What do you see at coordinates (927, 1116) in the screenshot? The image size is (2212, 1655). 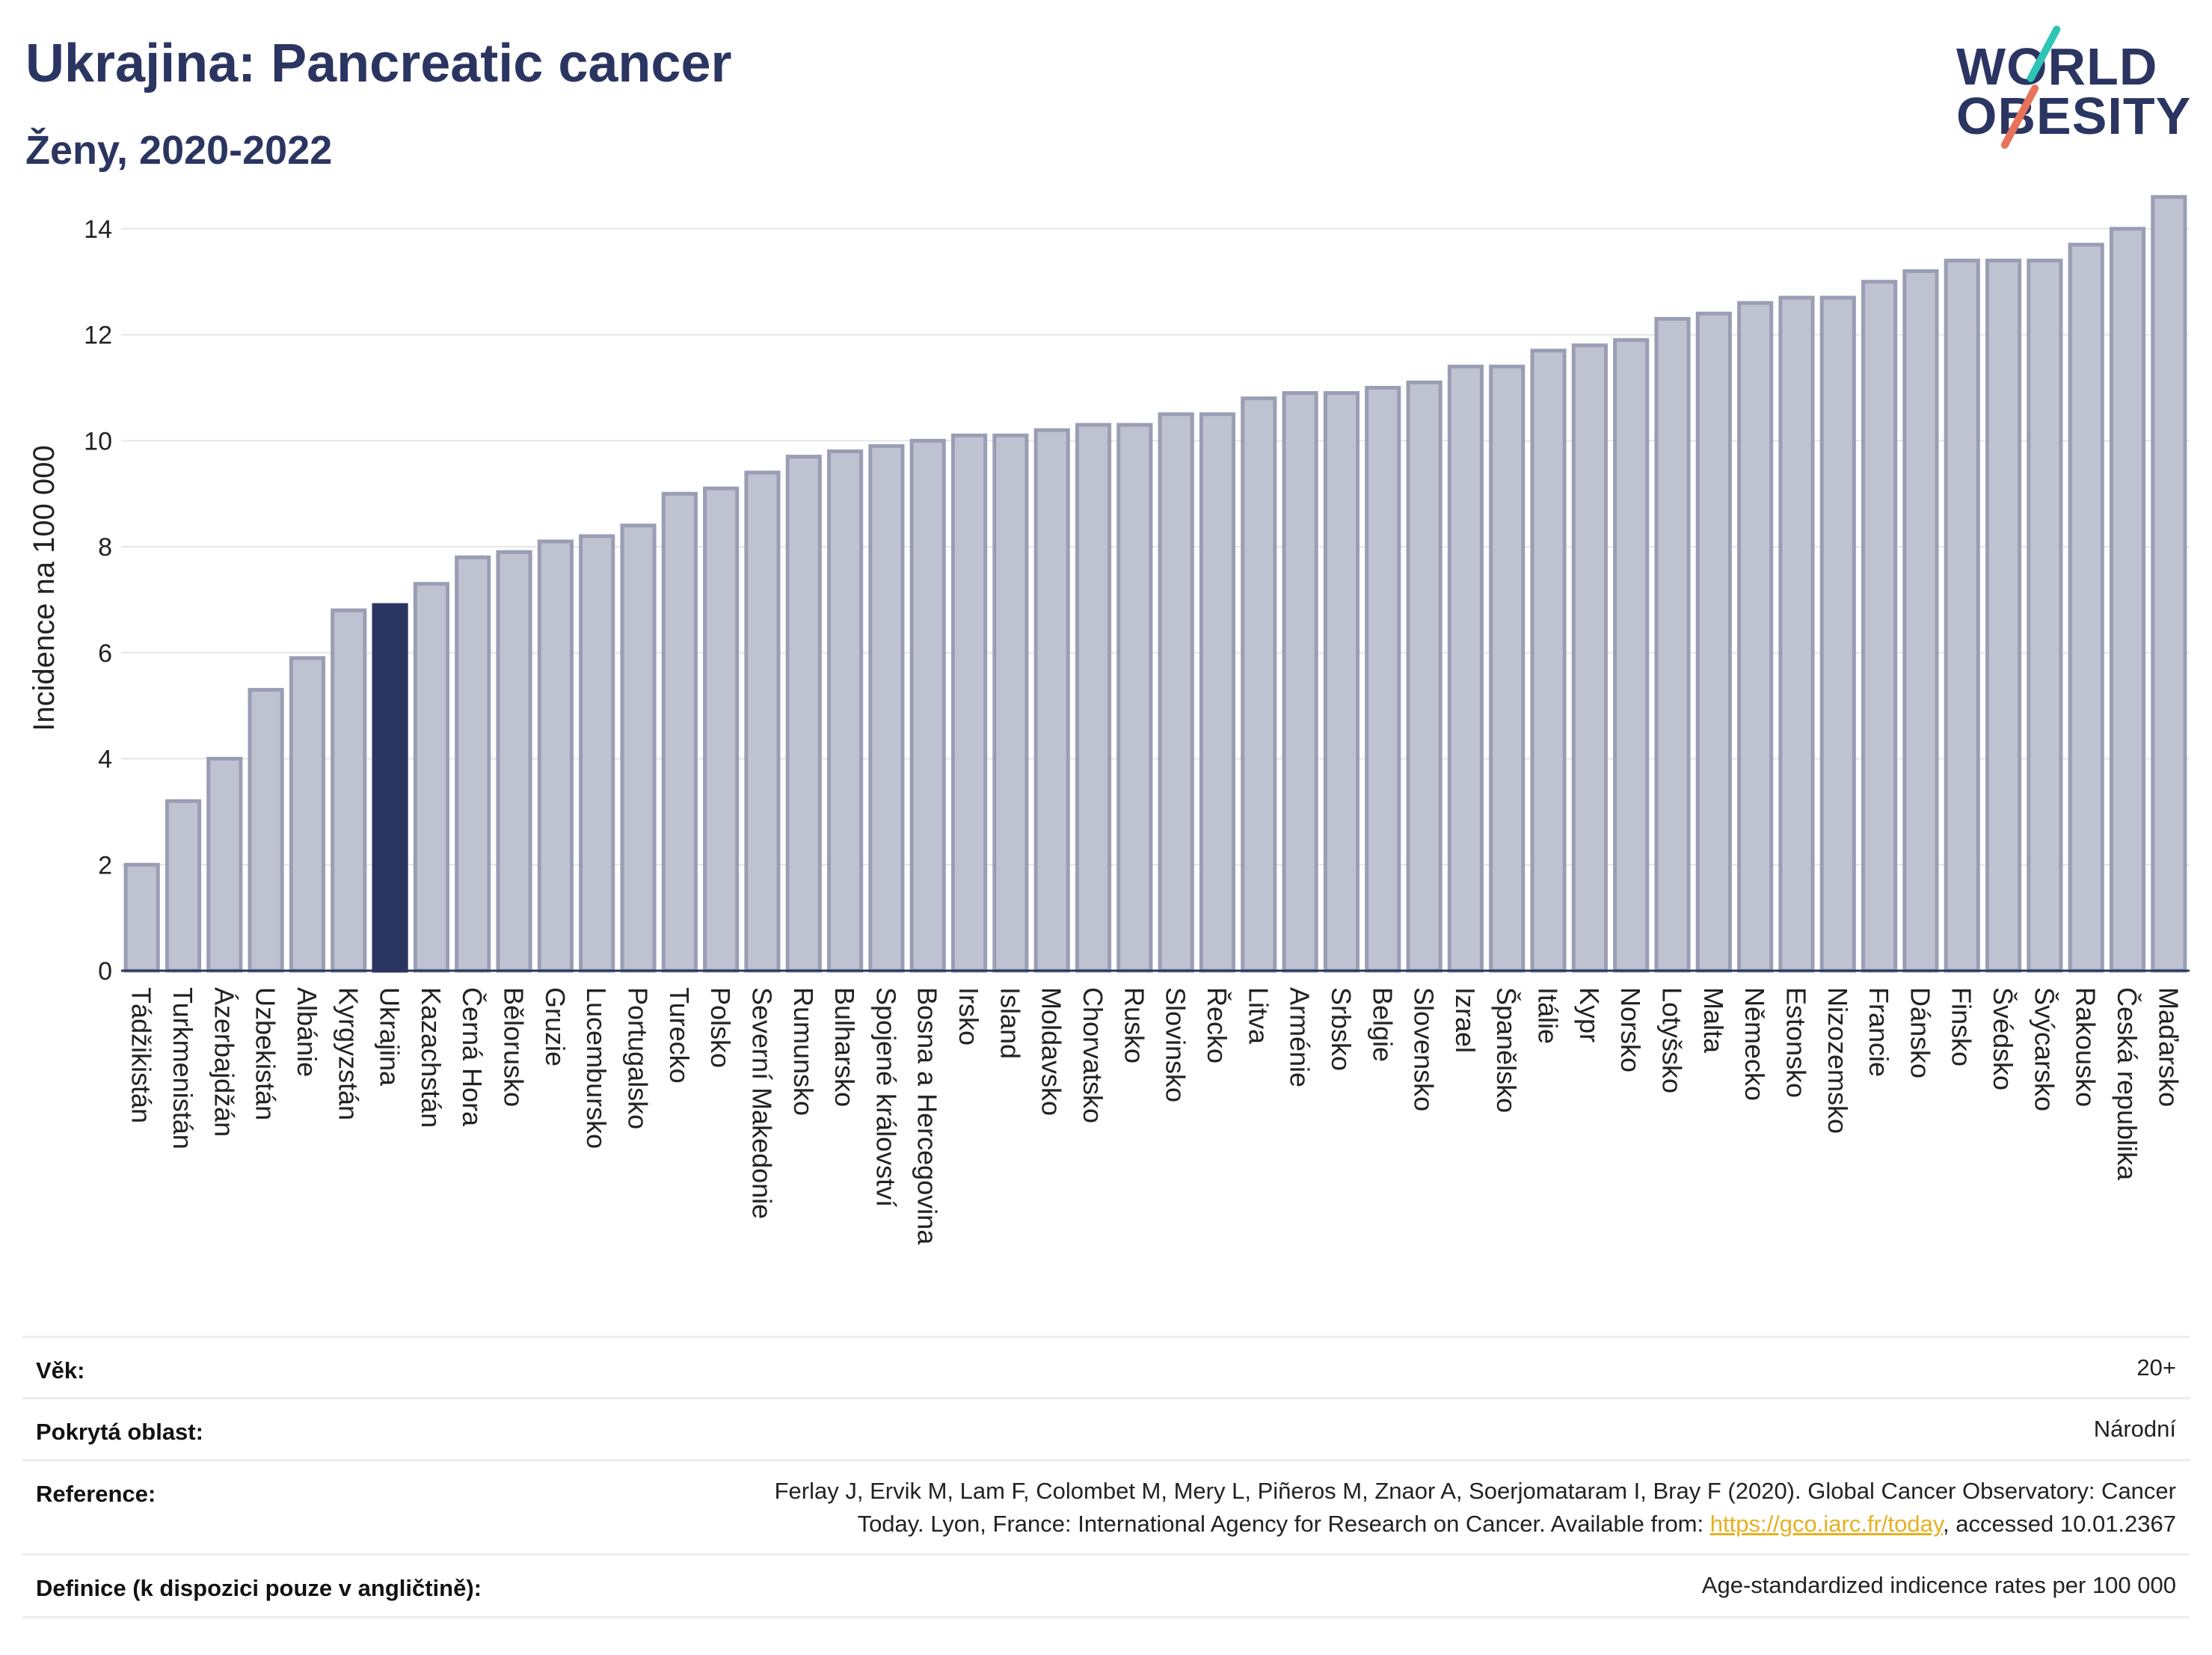 I see `x-tick-label: Bosna a Hercegovina` at bounding box center [927, 1116].